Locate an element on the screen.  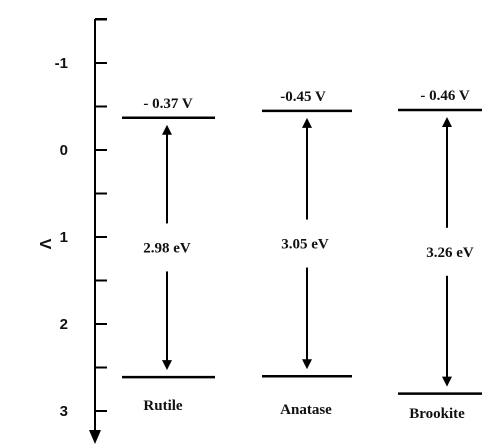
axis-label: V is located at coordinates (44, 244).